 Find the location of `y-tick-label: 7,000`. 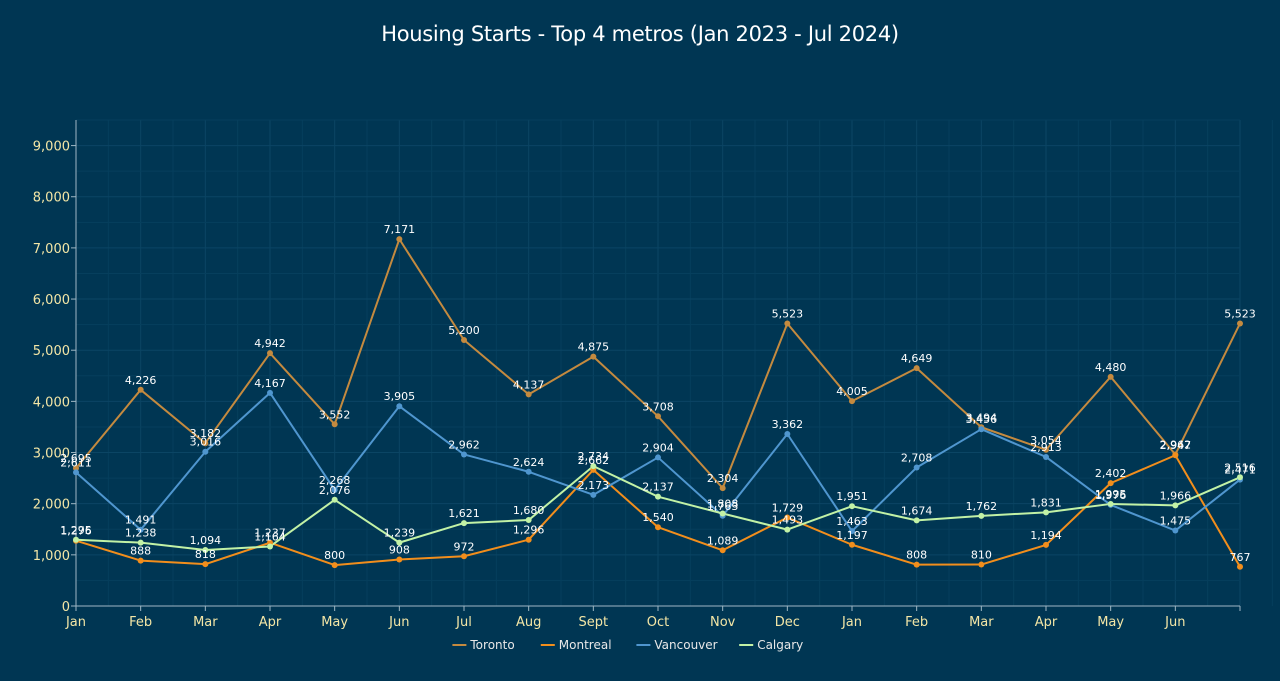

y-tick-label: 7,000 is located at coordinates (51, 249).